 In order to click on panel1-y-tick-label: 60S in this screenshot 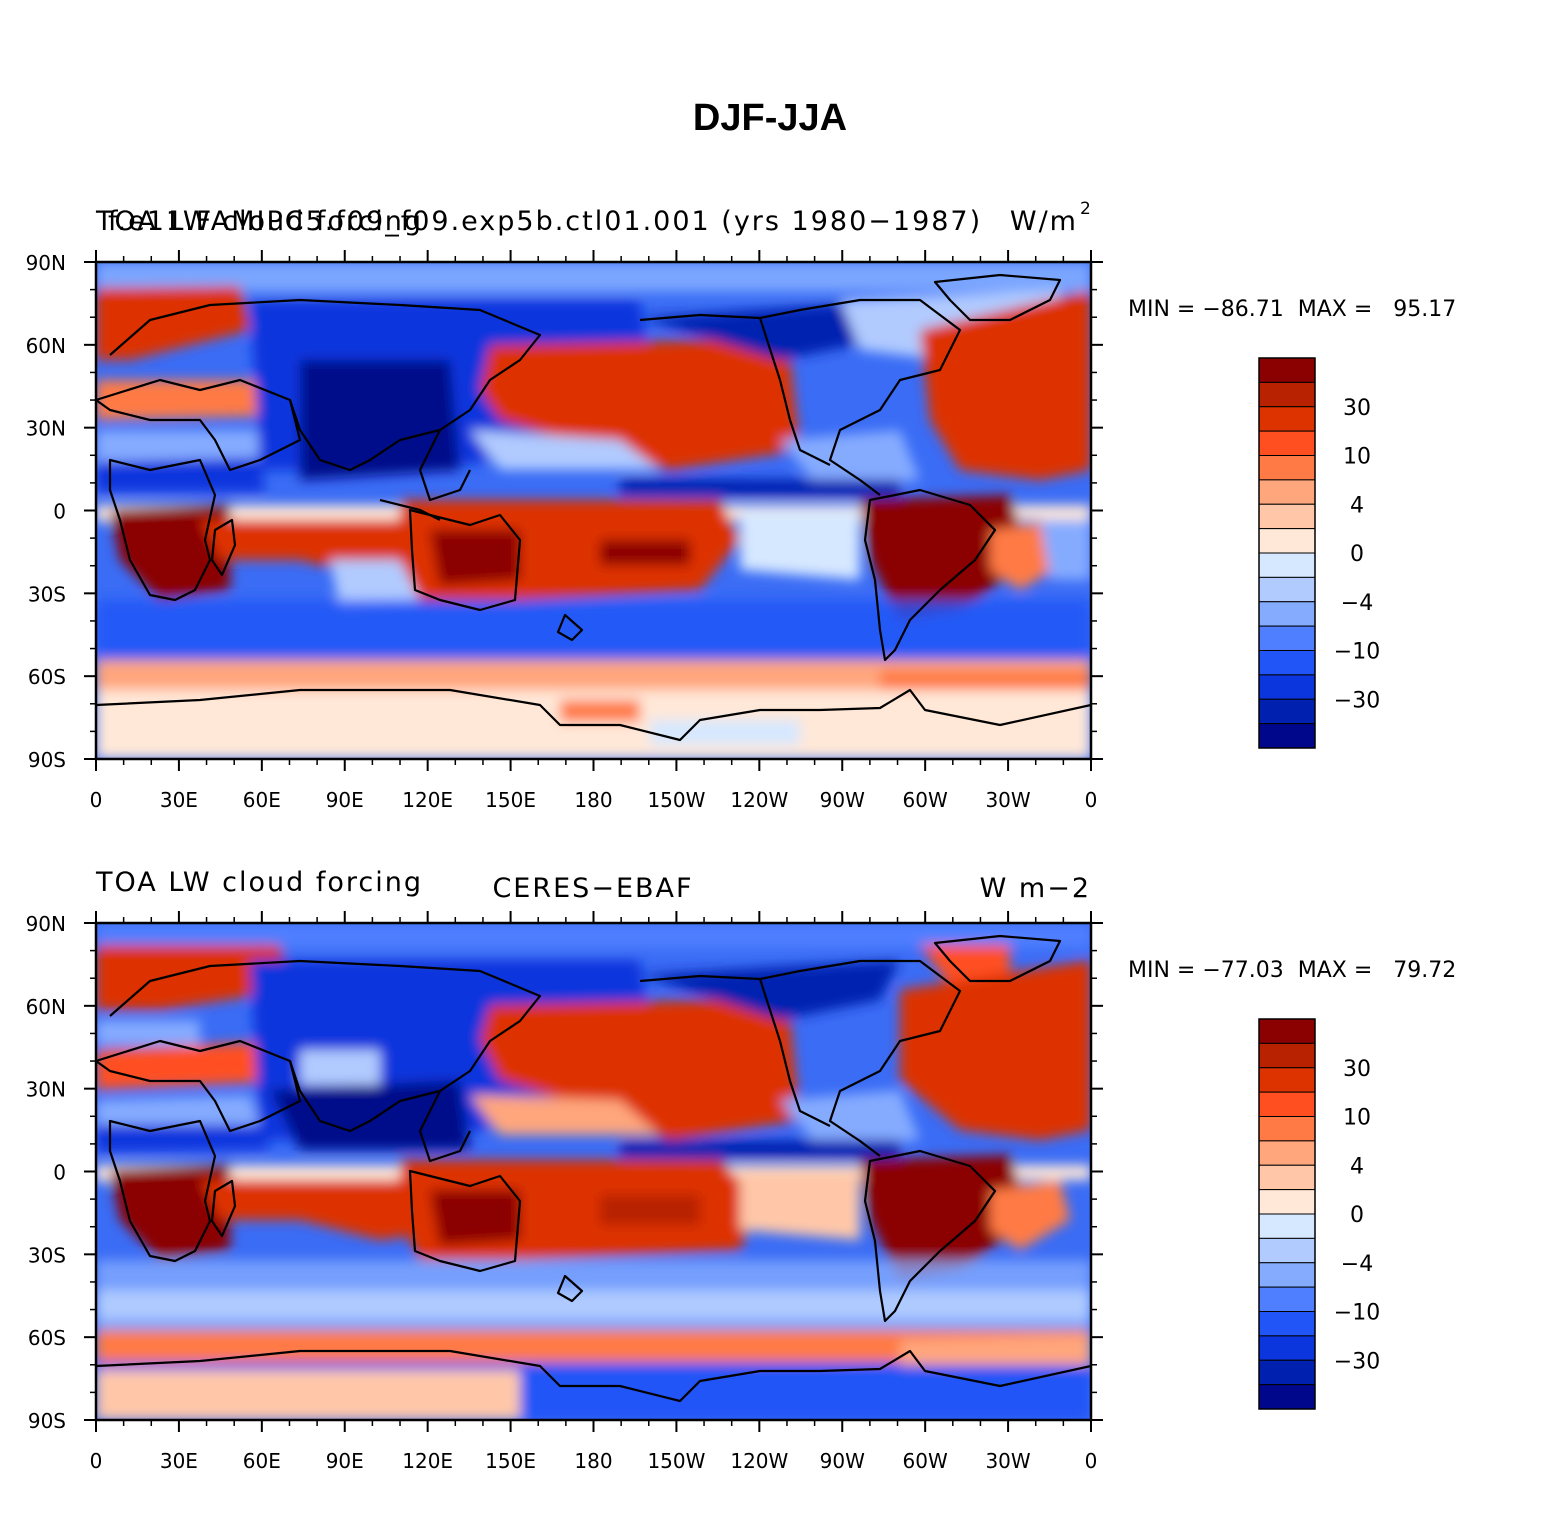, I will do `click(47, 677)`.